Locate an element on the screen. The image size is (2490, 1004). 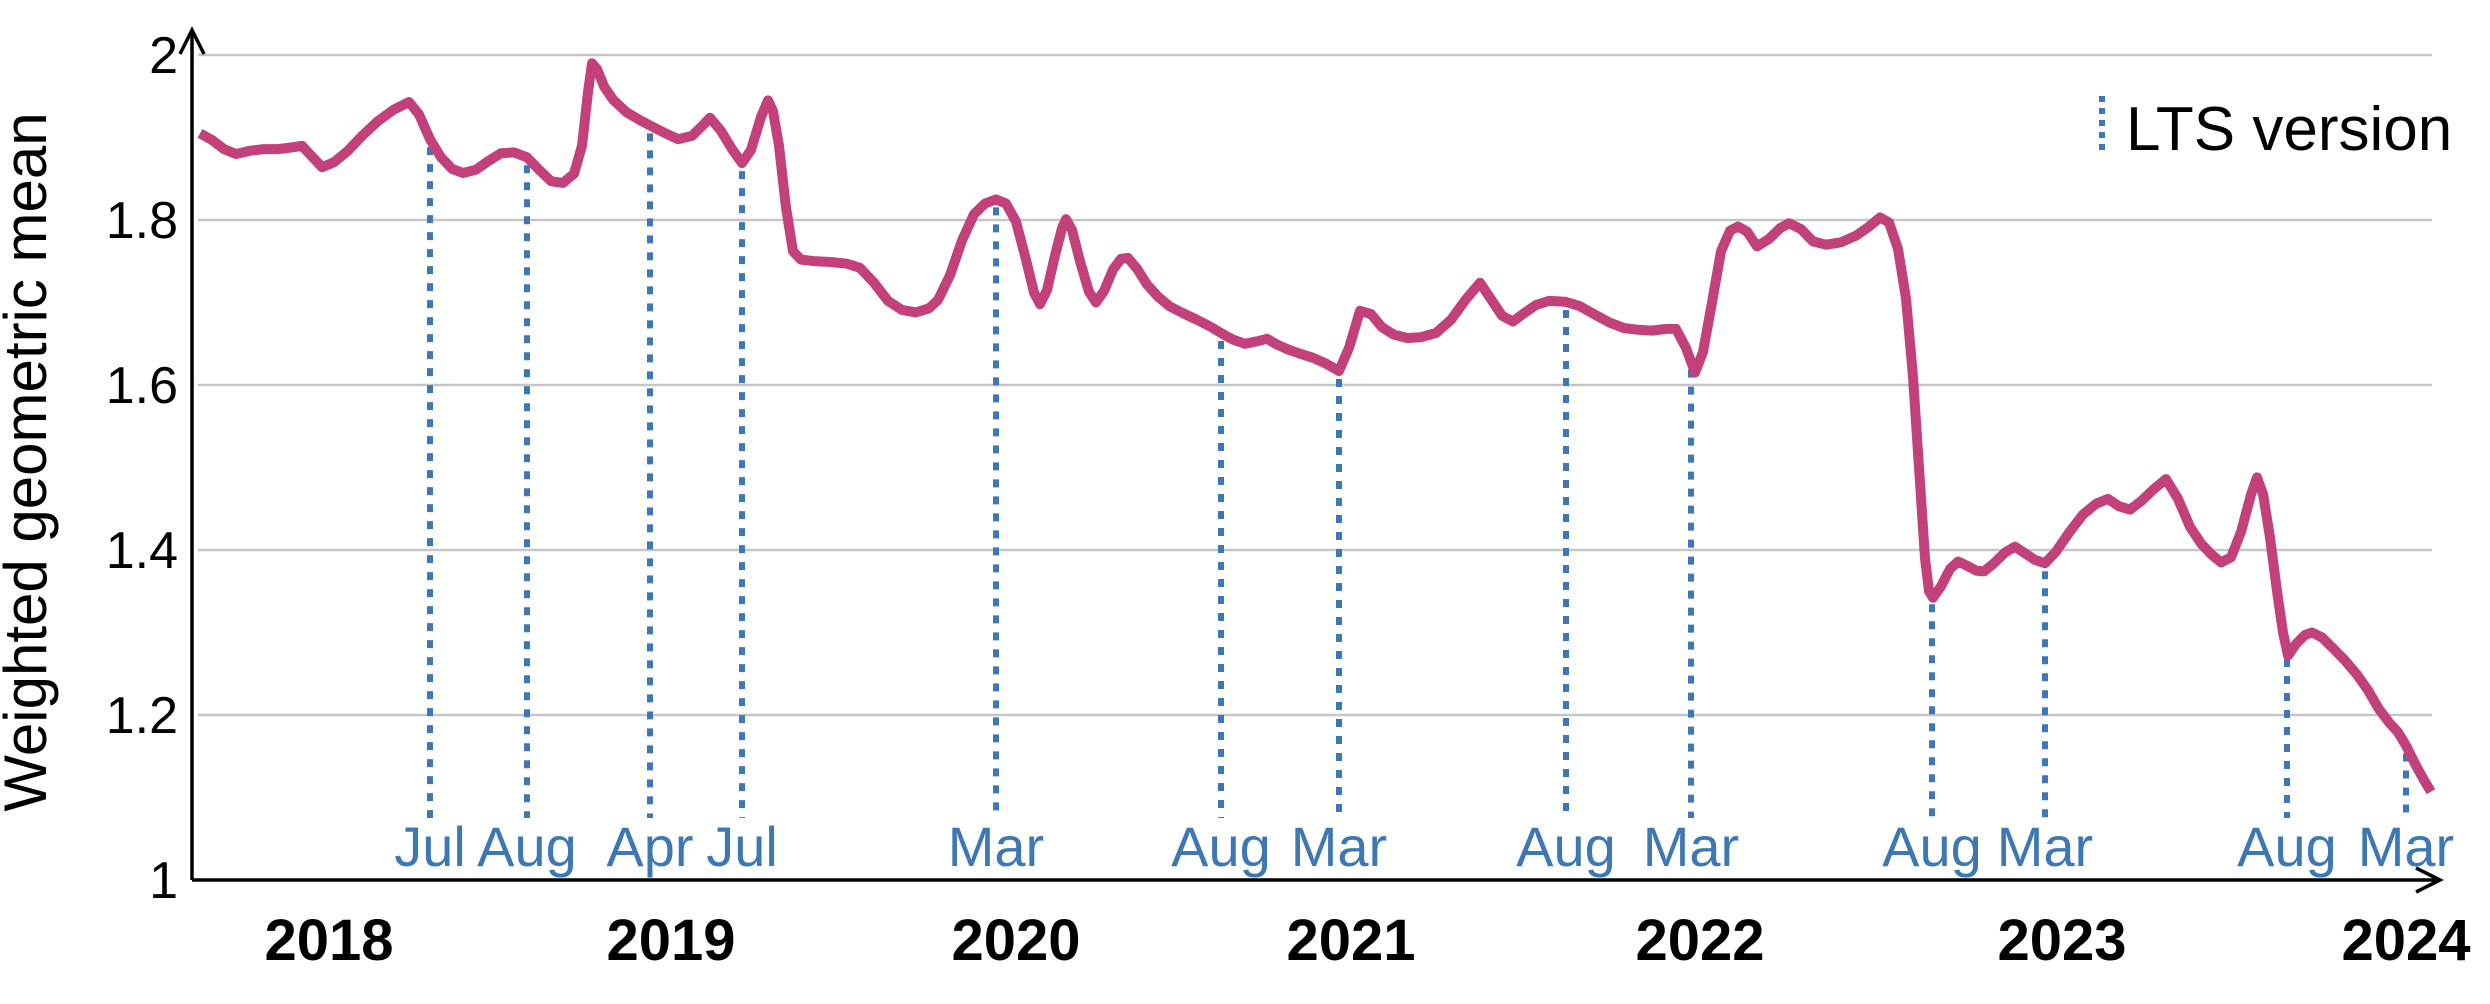
y-axis-arrow is located at coordinates (192, 40).